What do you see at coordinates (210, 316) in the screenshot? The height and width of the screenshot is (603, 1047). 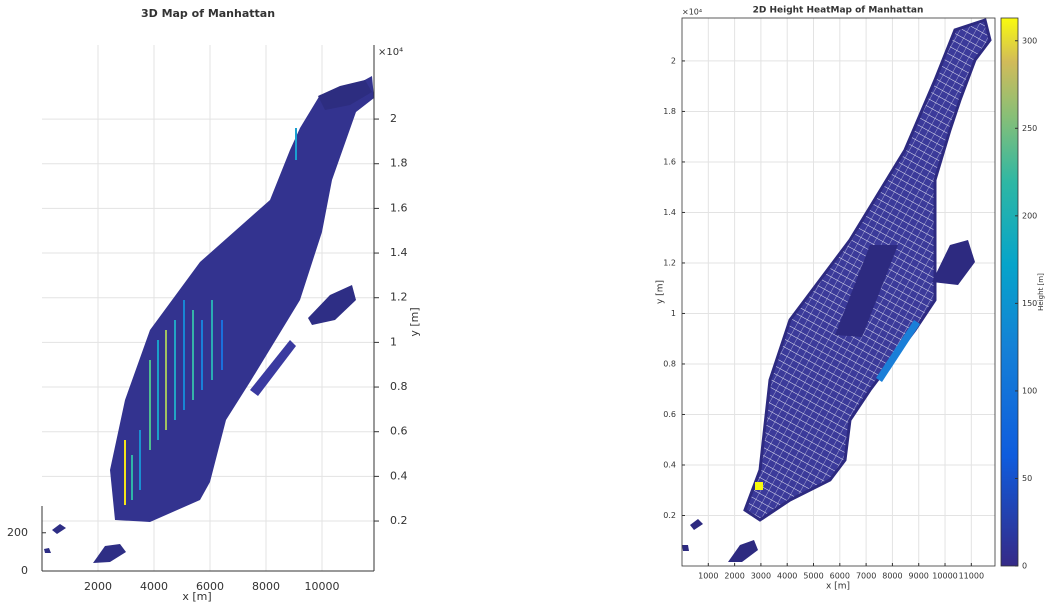 I see `towers` at bounding box center [210, 316].